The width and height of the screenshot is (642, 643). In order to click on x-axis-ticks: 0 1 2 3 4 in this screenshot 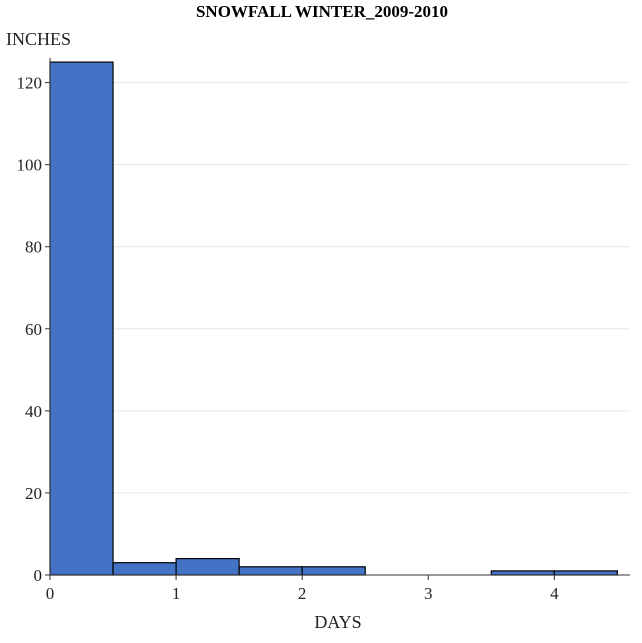, I will do `click(302, 589)`.